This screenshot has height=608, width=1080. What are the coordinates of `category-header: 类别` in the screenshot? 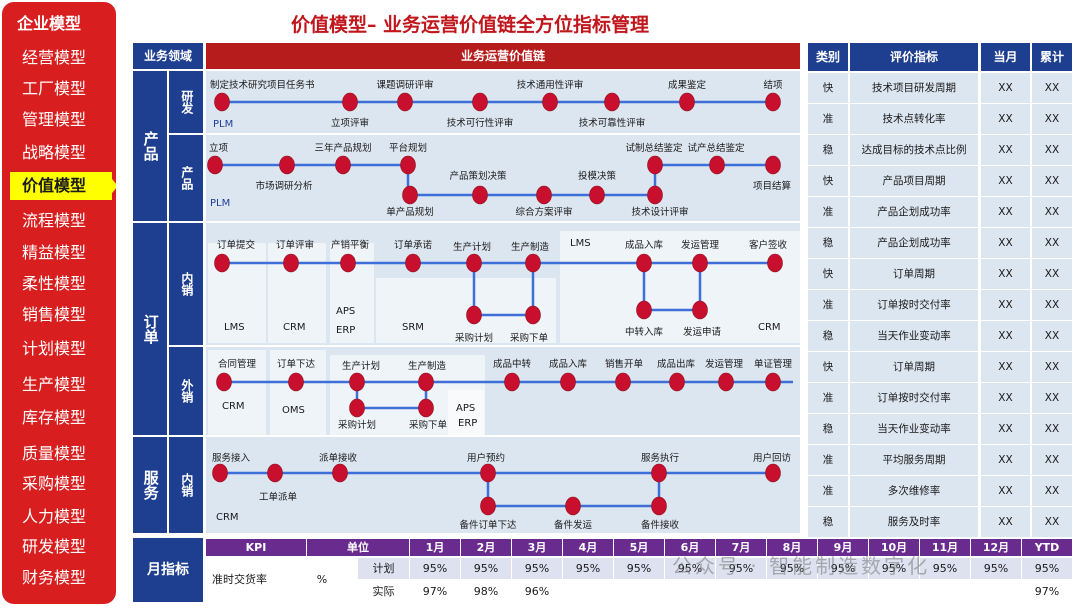 It's located at (828, 57).